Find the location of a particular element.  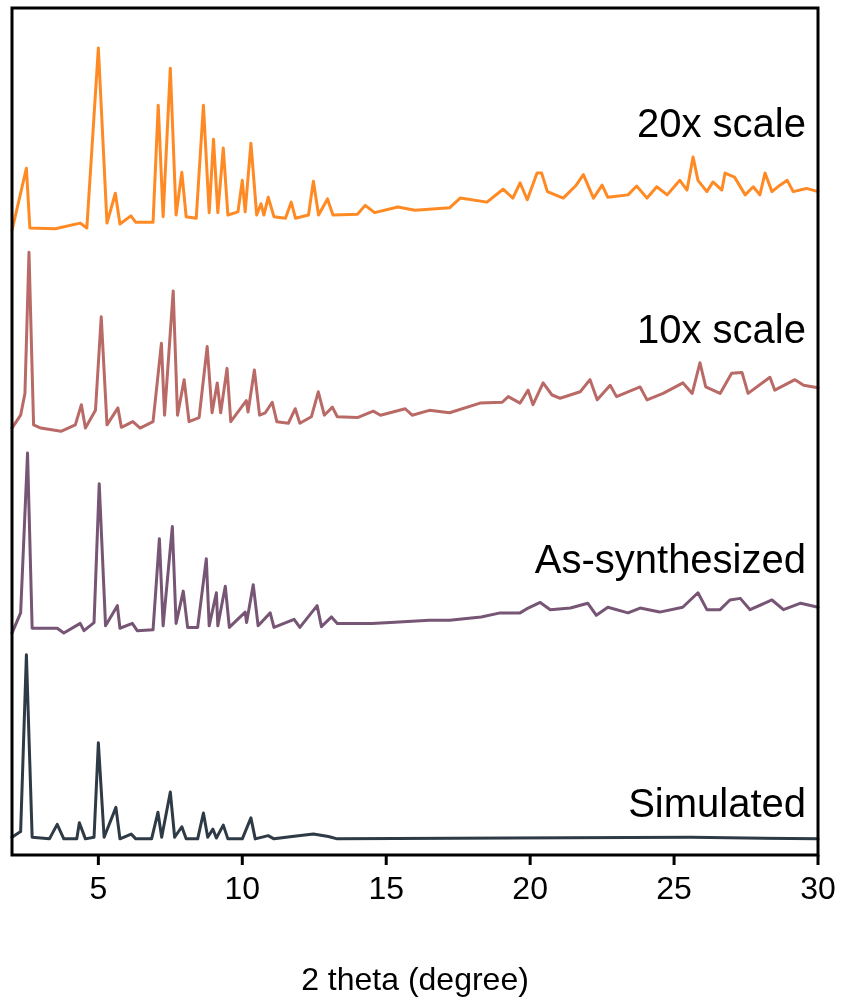

series-label: 20x scale is located at coordinates (721, 122).